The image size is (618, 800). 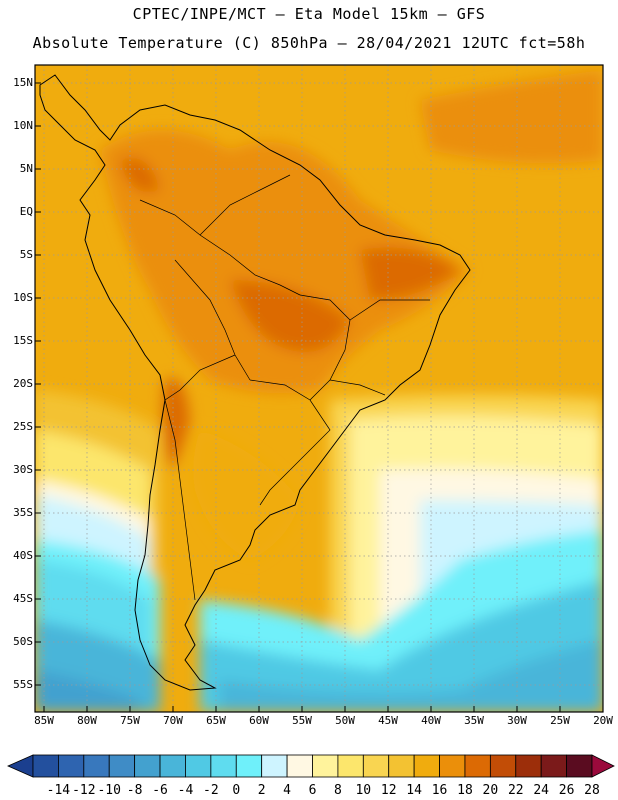 I want to click on colorbar-min-arrow, so click(x=20, y=766).